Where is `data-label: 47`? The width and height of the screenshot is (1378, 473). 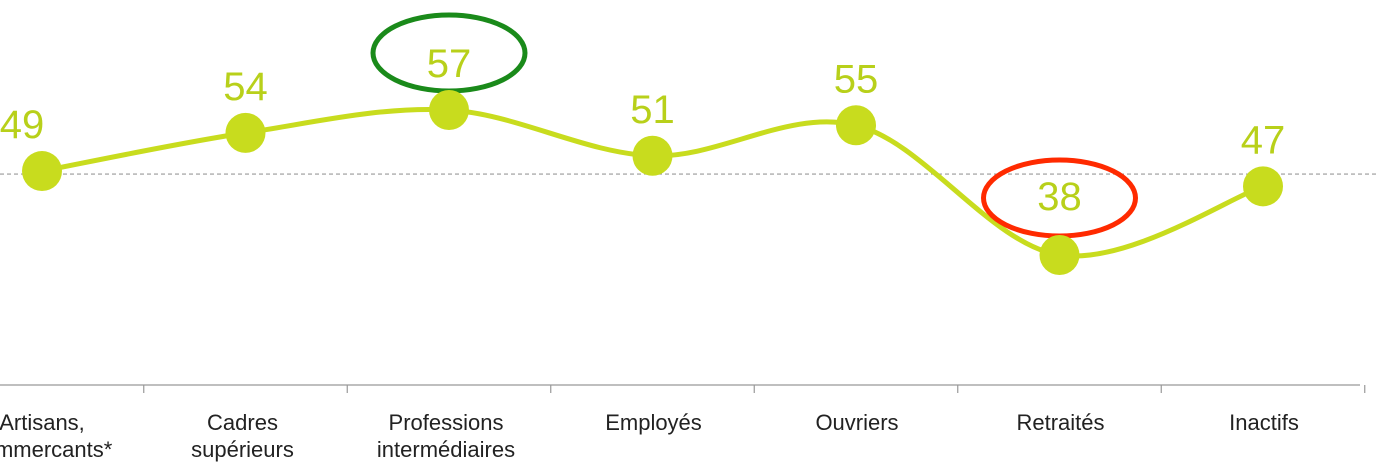 data-label: 47 is located at coordinates (1263, 140).